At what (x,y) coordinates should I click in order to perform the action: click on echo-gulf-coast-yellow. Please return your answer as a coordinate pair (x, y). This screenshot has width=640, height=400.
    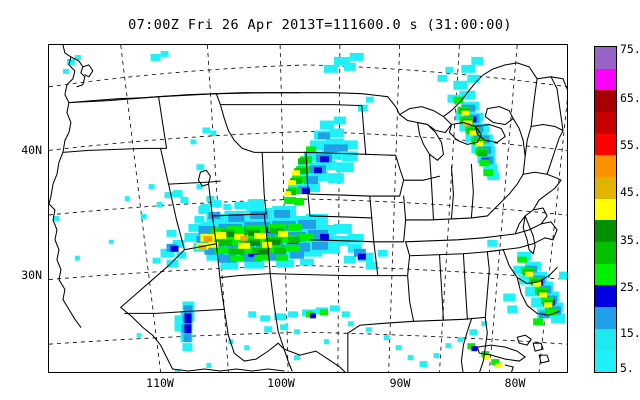
    Looking at the image, I should click on (493, 362).